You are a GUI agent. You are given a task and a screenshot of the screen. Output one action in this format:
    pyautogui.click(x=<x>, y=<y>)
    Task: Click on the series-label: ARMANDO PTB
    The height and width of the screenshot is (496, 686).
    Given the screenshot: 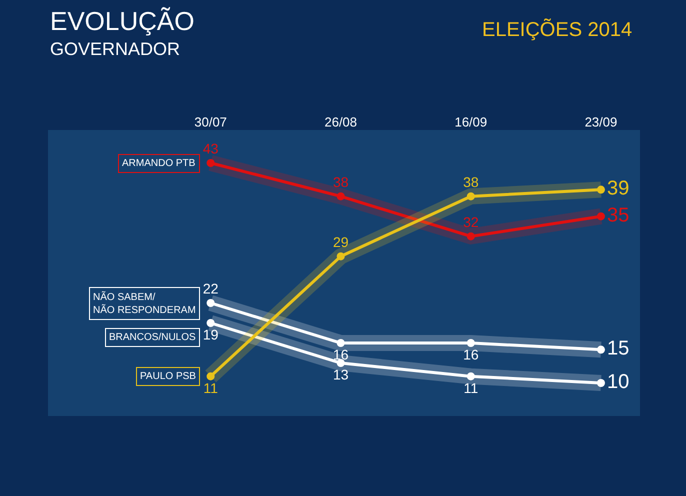 What is the action you would take?
    pyautogui.click(x=159, y=163)
    